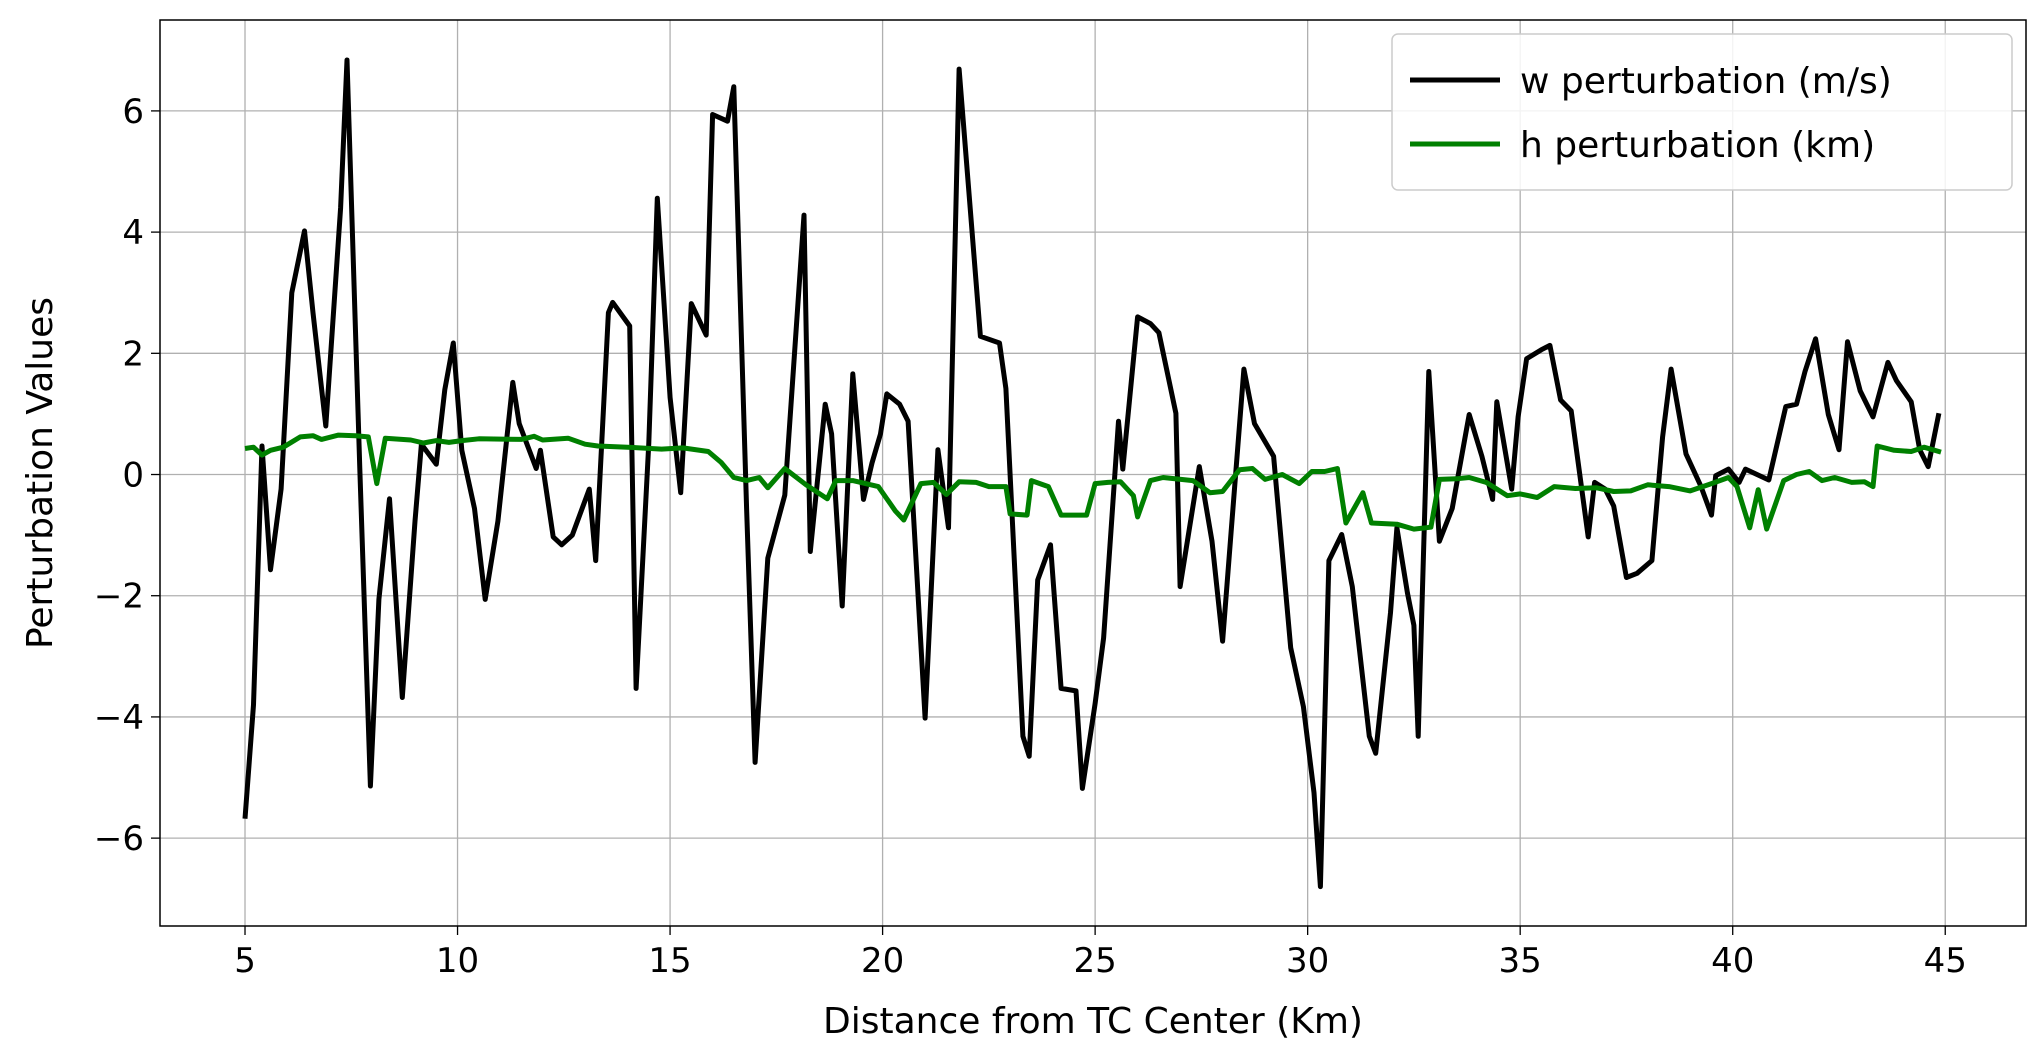 This screenshot has width=2039, height=1062. I want to click on x-tick-label: 25, so click(1094, 961).